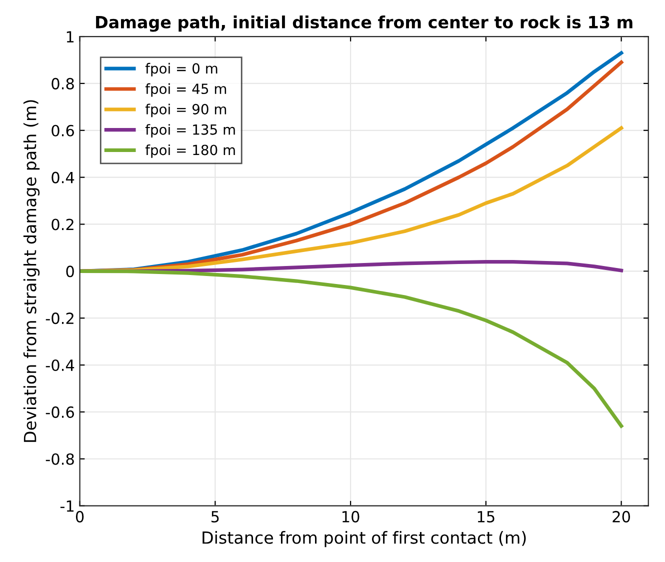  I want to click on y-axis-title: Deviation from straight damage path (m), so click(31, 271).